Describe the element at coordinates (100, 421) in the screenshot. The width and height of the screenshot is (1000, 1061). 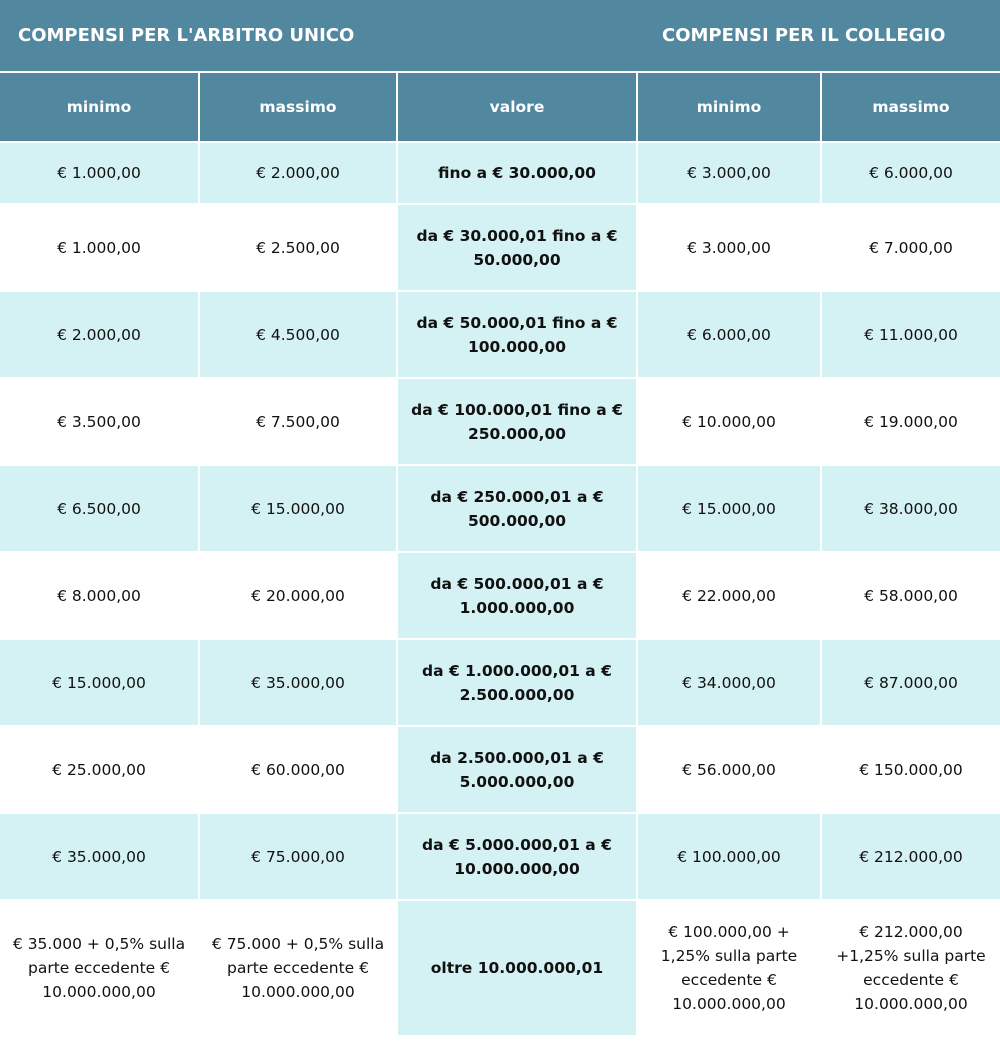
I see `cell-arbitro-minimo: € 3.500,00` at that location.